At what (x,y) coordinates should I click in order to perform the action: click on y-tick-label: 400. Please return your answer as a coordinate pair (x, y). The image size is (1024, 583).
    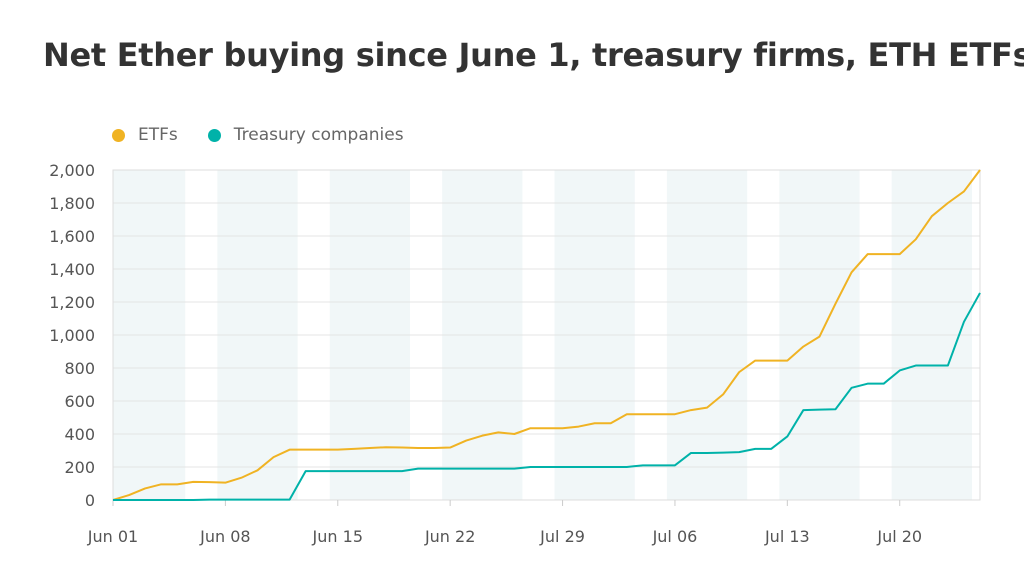
    Looking at the image, I should click on (79, 434).